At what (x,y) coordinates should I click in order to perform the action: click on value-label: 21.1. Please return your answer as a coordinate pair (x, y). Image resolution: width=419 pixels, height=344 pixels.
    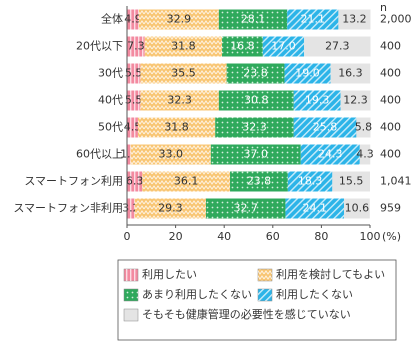
    Looking at the image, I should click on (313, 19).